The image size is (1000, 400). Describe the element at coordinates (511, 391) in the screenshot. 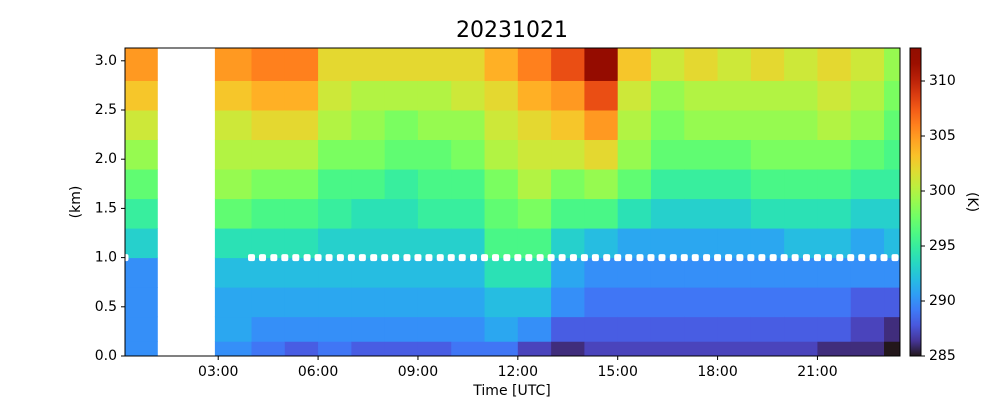

I see `x-axis-label: Time [UTC]` at that location.